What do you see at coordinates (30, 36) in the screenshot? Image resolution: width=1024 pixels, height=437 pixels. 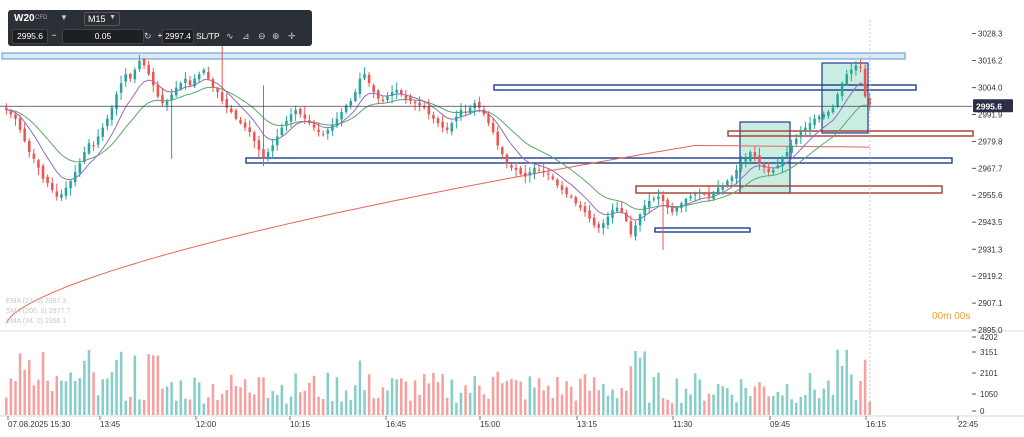 I see `bid-price: 2995.6` at bounding box center [30, 36].